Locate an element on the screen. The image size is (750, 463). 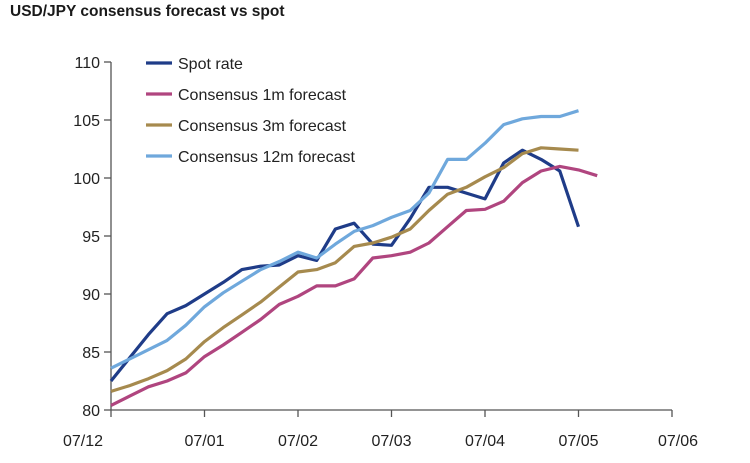
x-tick-label: 07/06 is located at coordinates (678, 441).